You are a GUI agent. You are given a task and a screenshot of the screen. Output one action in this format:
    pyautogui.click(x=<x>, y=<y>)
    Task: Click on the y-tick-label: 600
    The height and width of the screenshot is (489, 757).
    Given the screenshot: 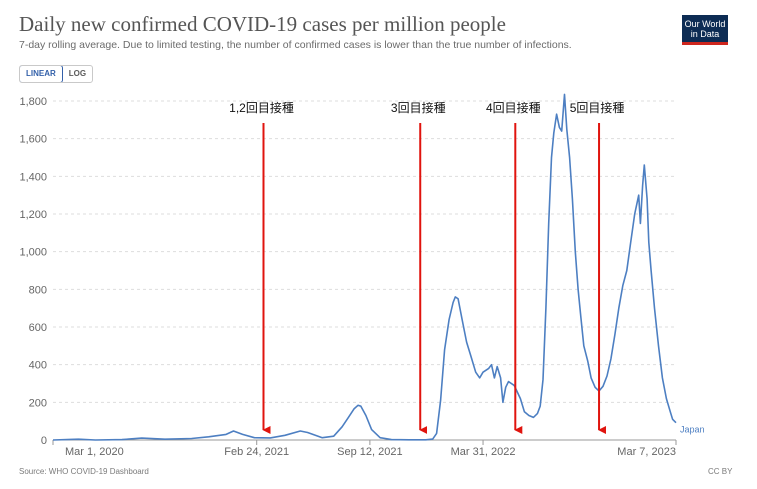 What is the action you would take?
    pyautogui.click(x=38, y=328)
    